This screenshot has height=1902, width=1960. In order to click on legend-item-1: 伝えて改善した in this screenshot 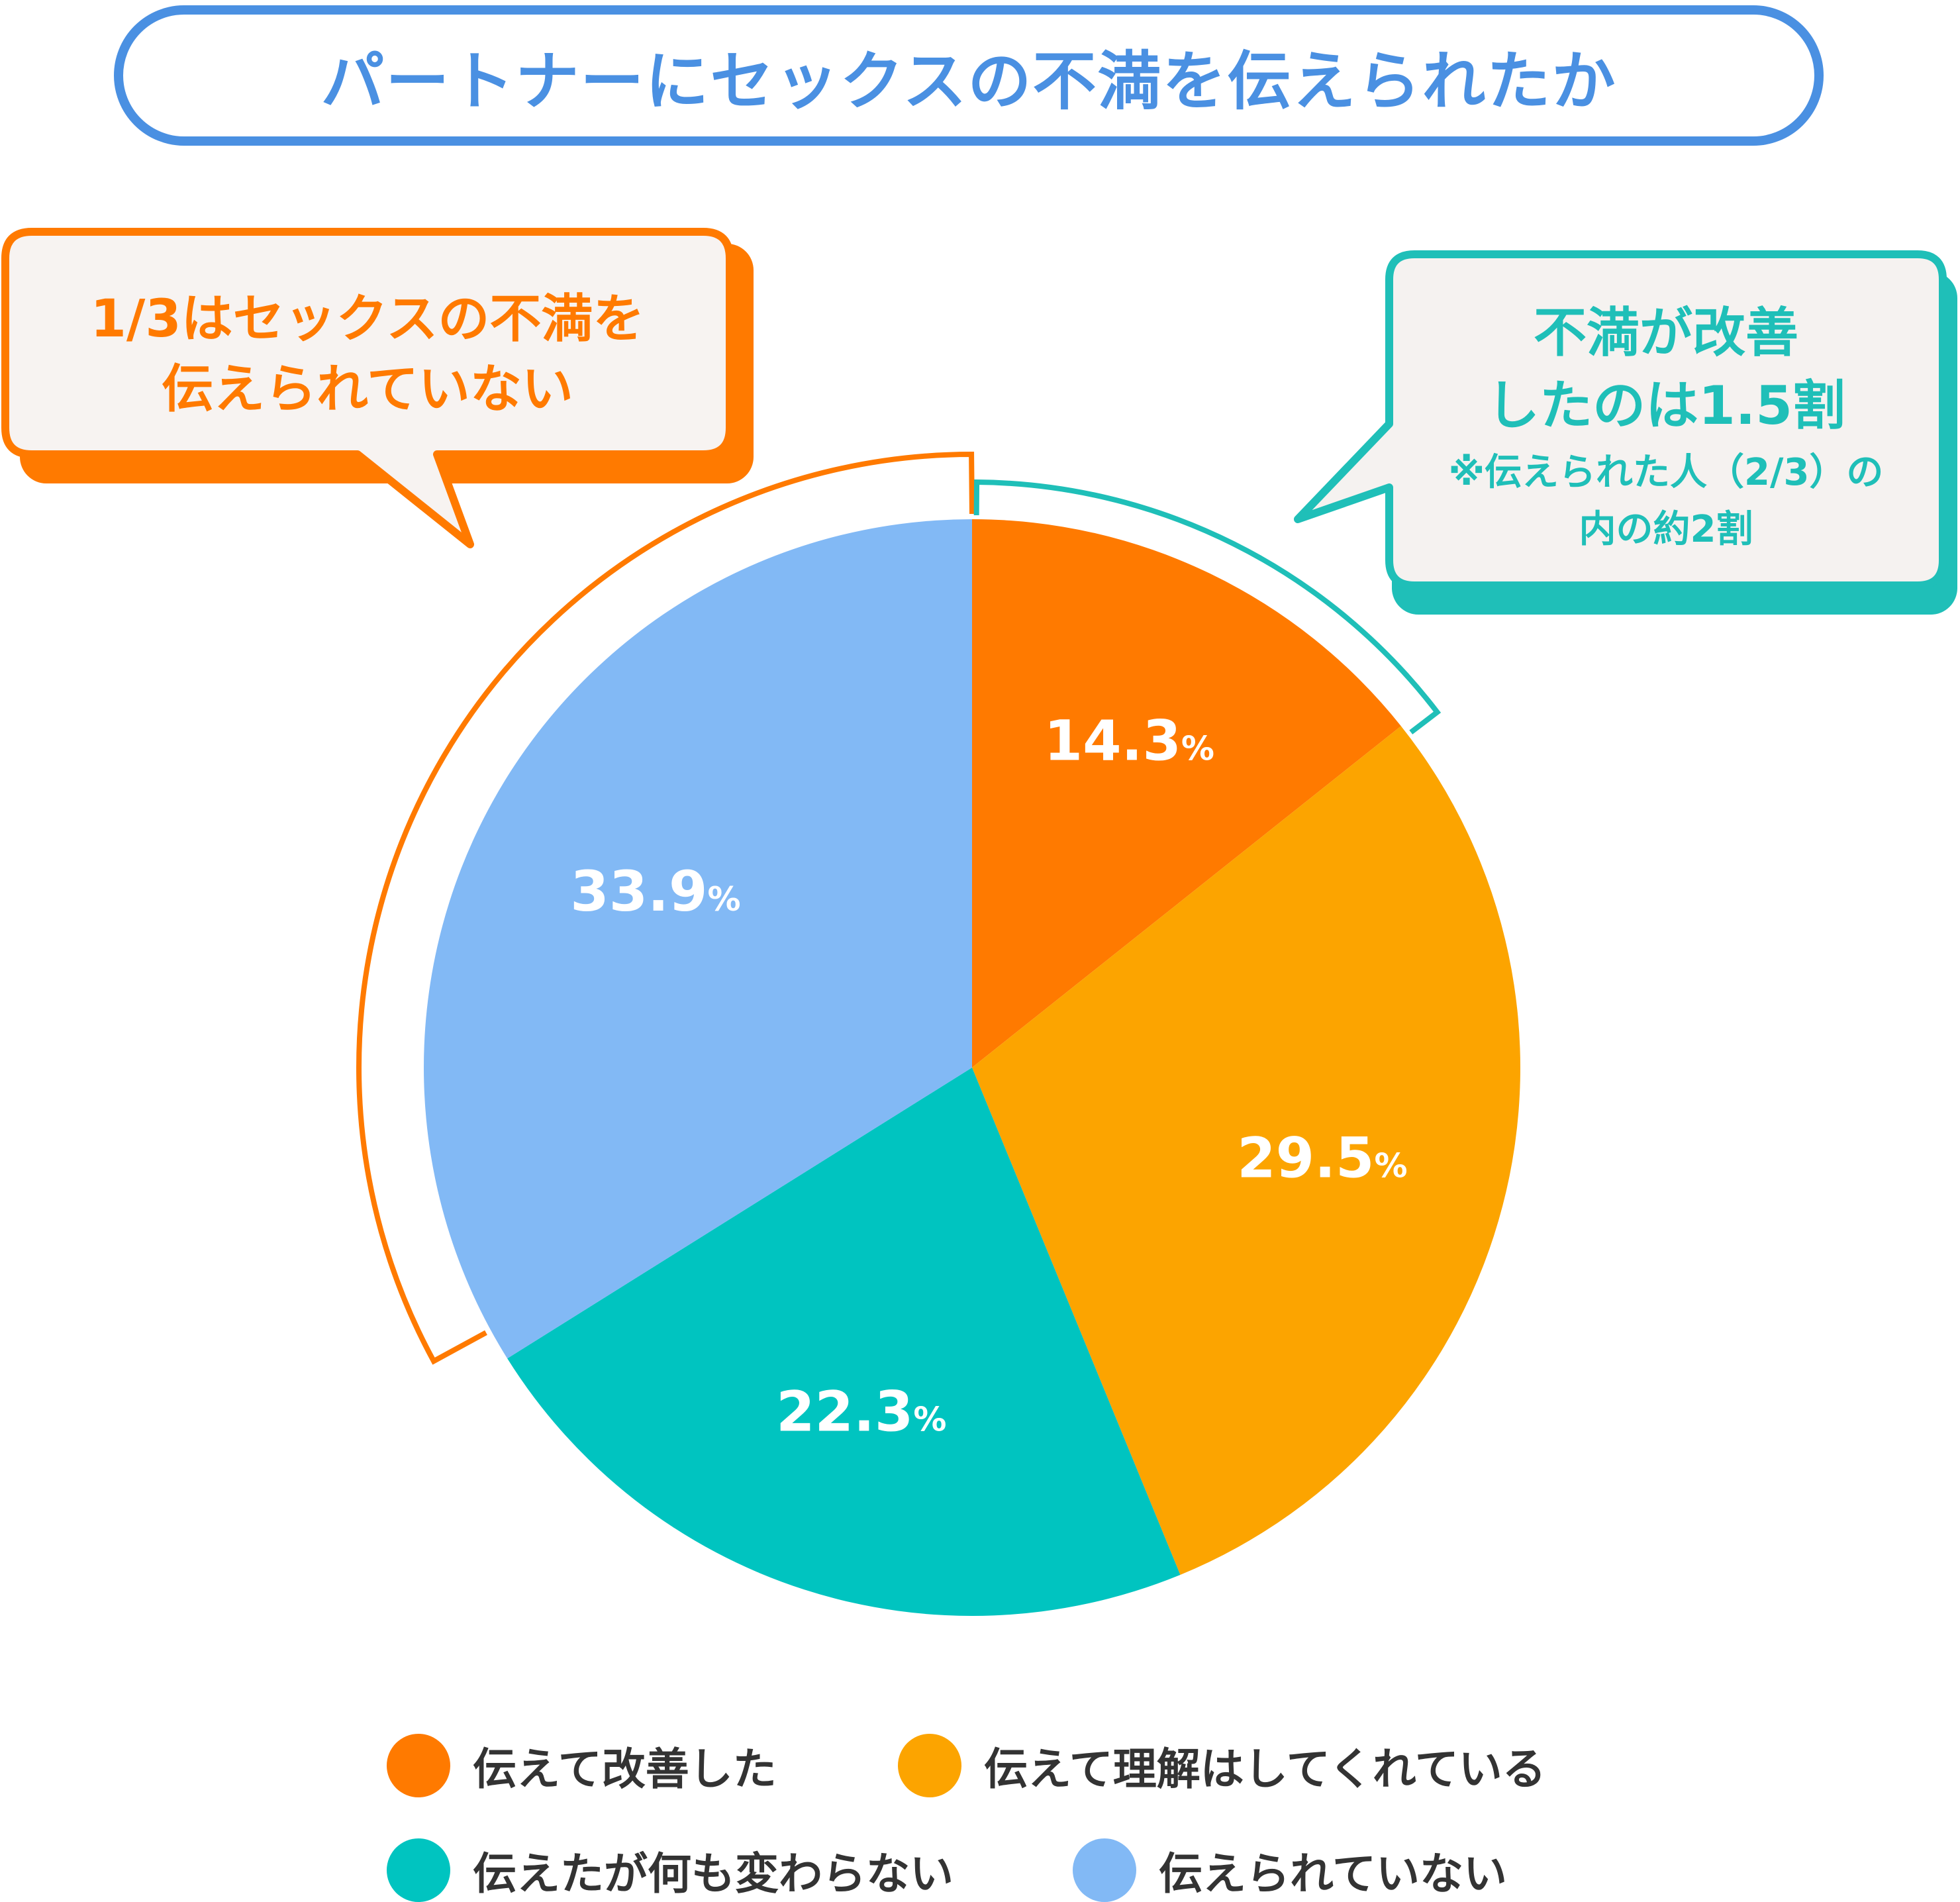, I will do `click(582, 1765)`.